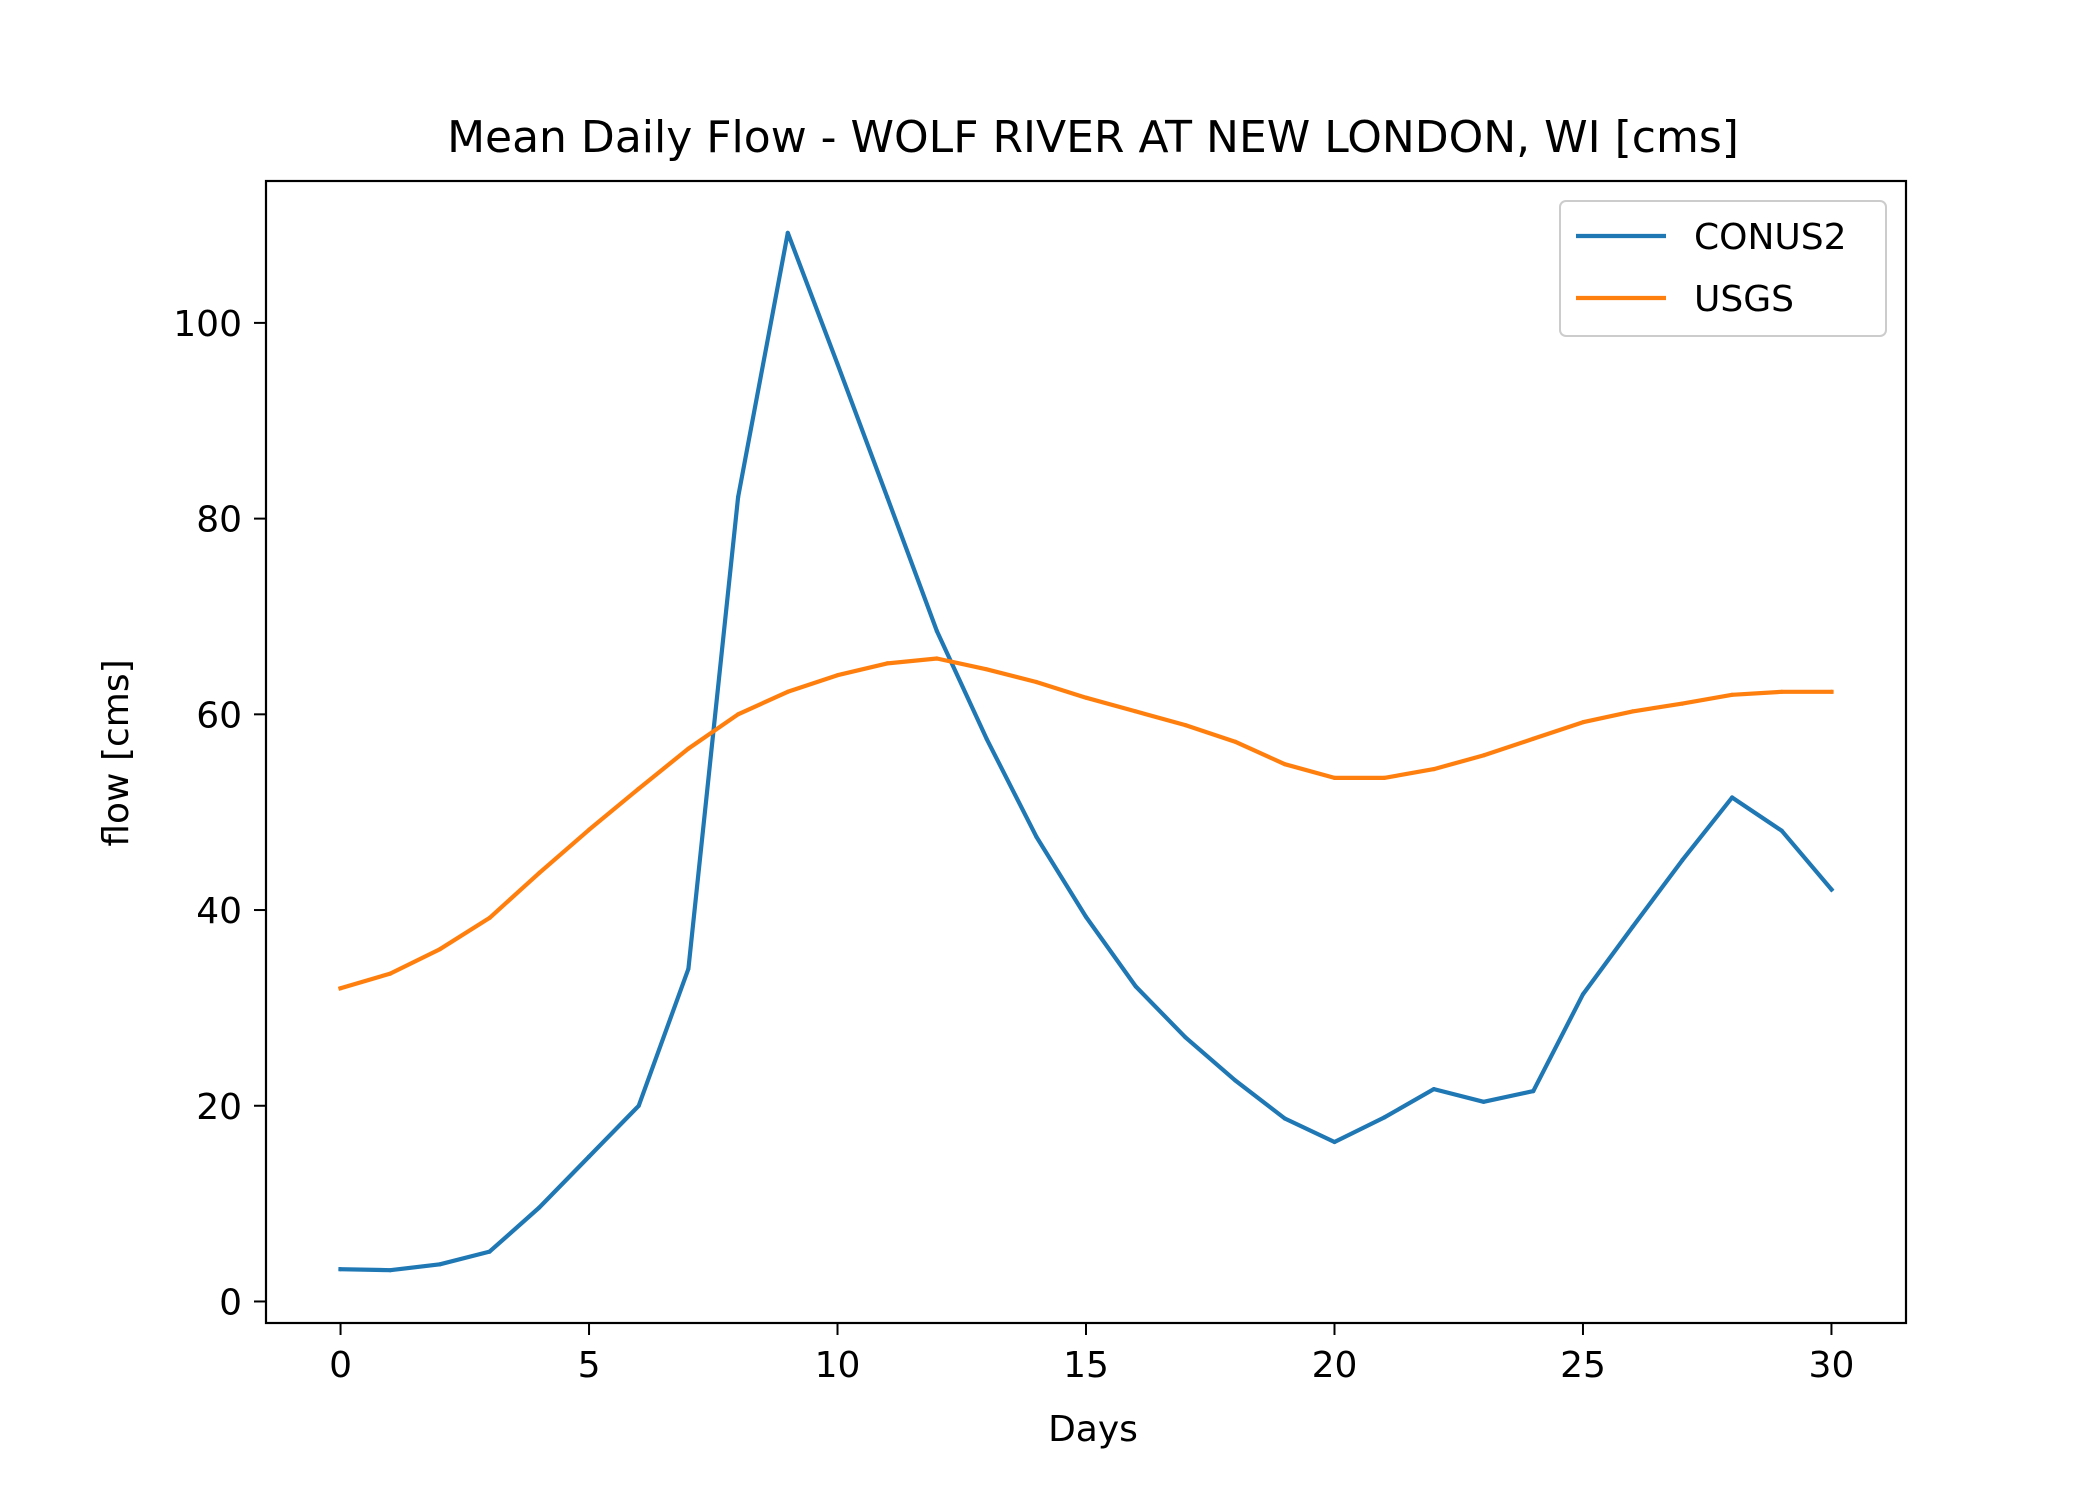  What do you see at coordinates (1086, 1365) in the screenshot?
I see `x-tick-label: 15` at bounding box center [1086, 1365].